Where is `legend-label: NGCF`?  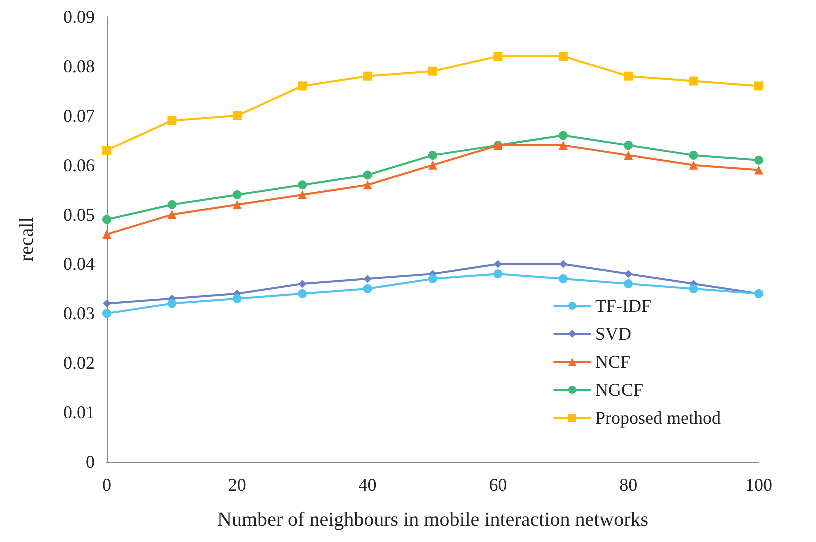
legend-label: NGCF is located at coordinates (620, 390).